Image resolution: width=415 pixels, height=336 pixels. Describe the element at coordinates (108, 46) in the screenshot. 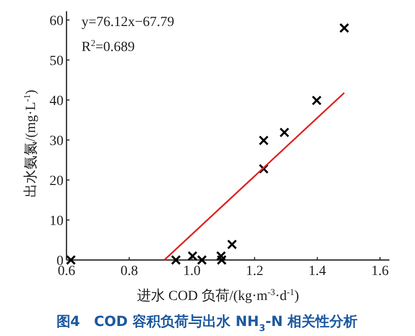

I see `annotation: R$^{2}$=0.689` at that location.